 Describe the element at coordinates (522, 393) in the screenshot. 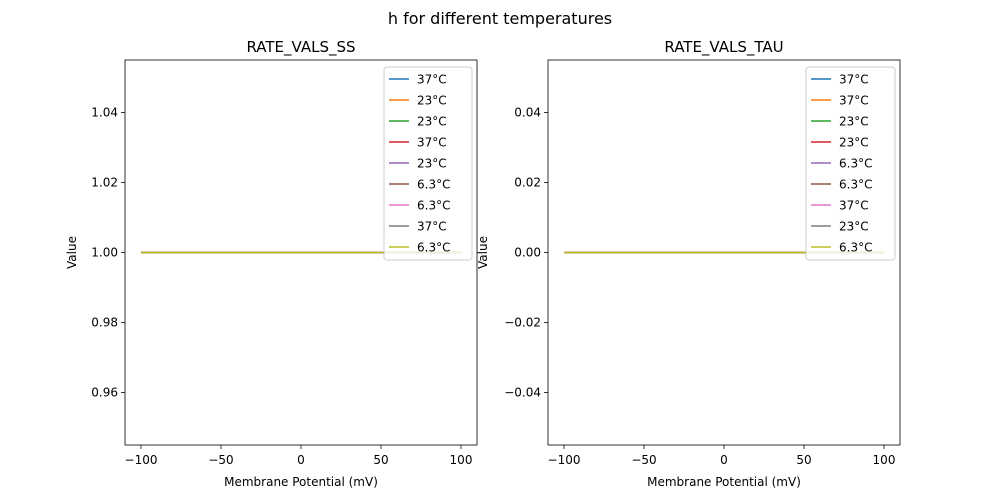

I see `y-tick-label: −0.04` at that location.